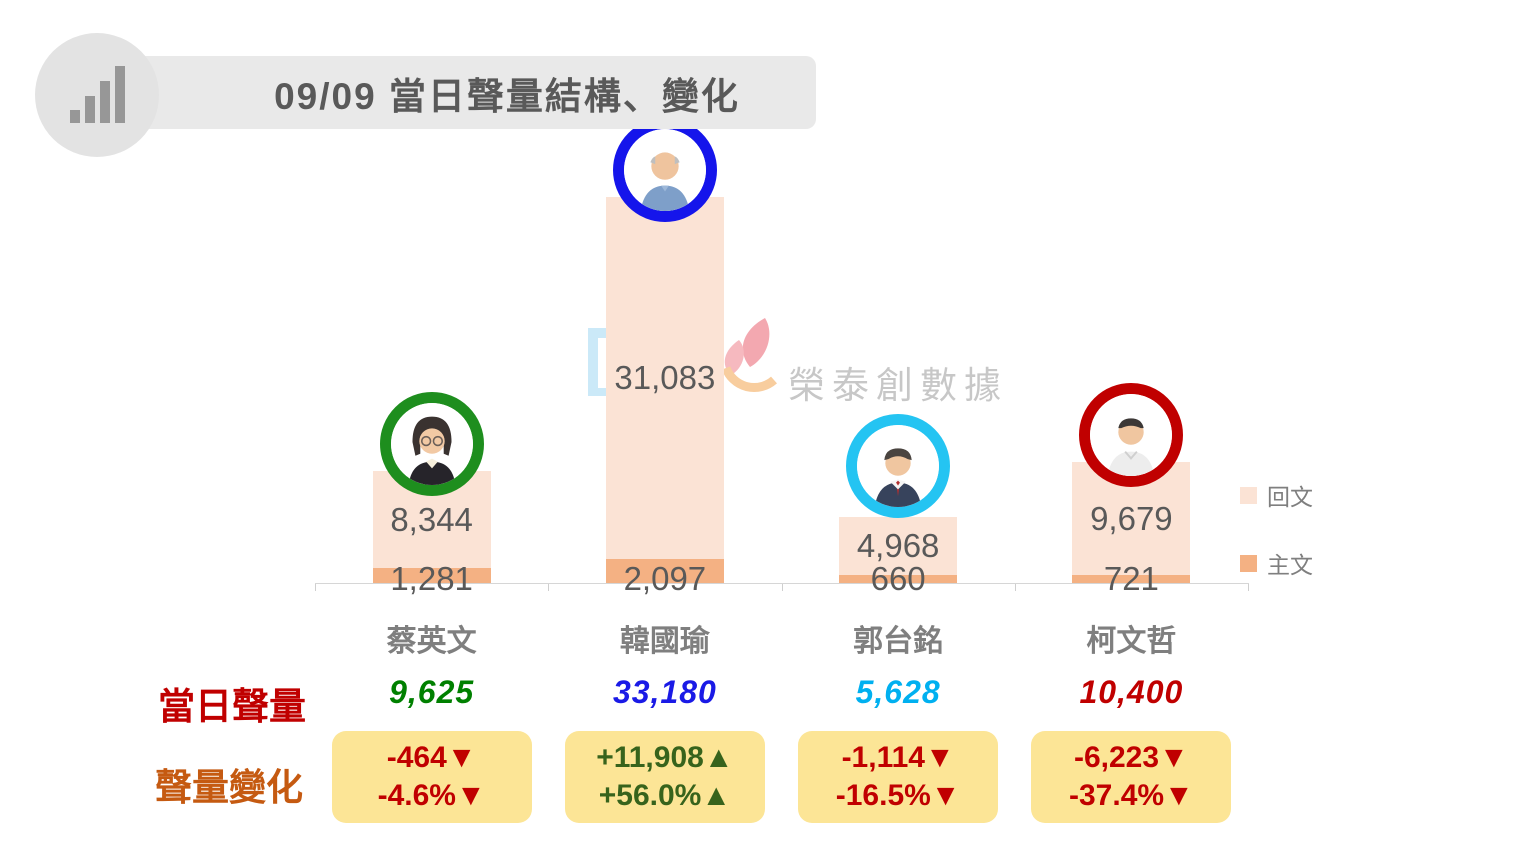 This screenshot has height=864, width=1536. I want to click on stacked-bar: 31,083, so click(664, 390).